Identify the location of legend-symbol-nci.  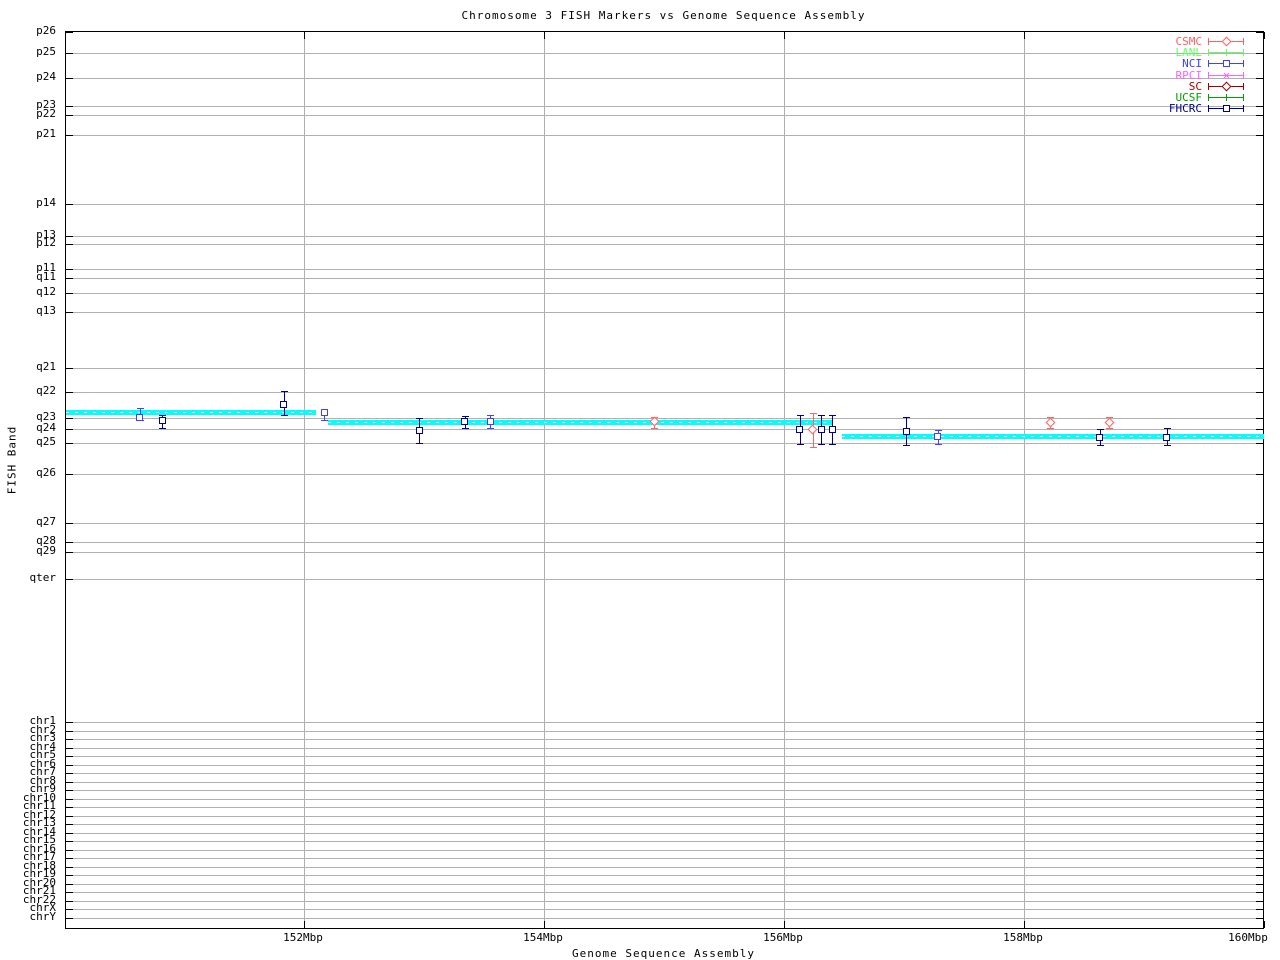
(1226, 64).